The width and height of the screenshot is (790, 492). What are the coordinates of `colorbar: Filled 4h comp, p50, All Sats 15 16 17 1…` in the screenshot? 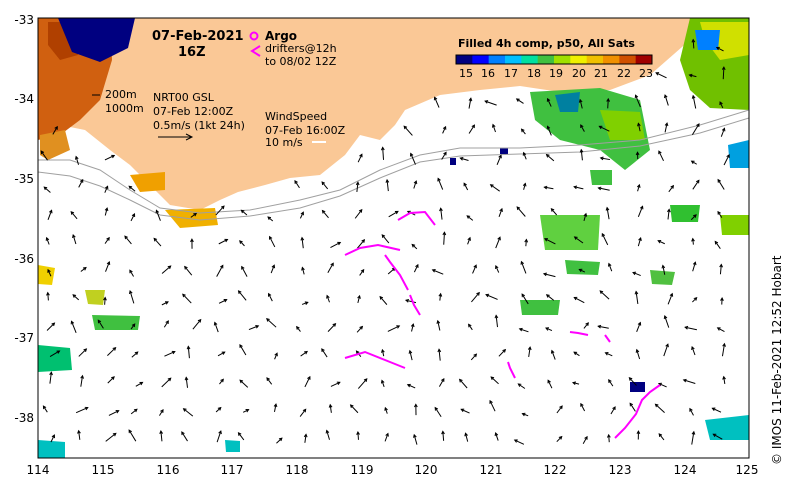 It's located at (554, 58).